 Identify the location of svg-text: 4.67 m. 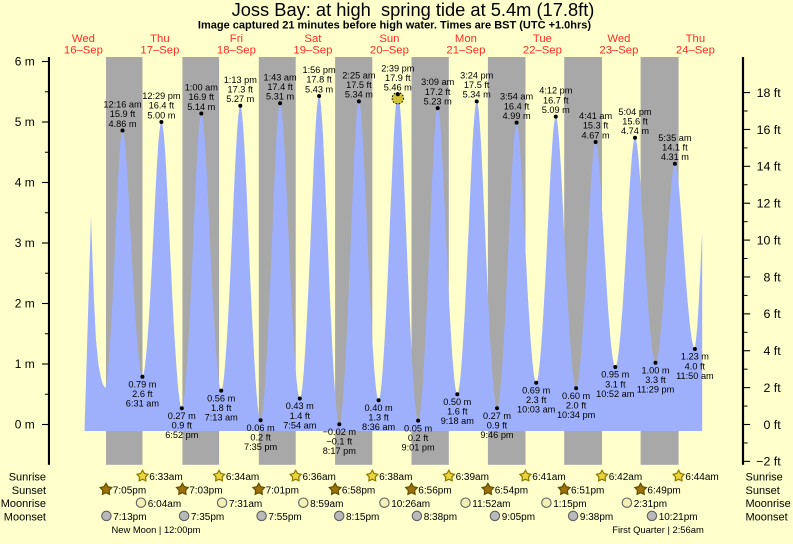
(596, 135).